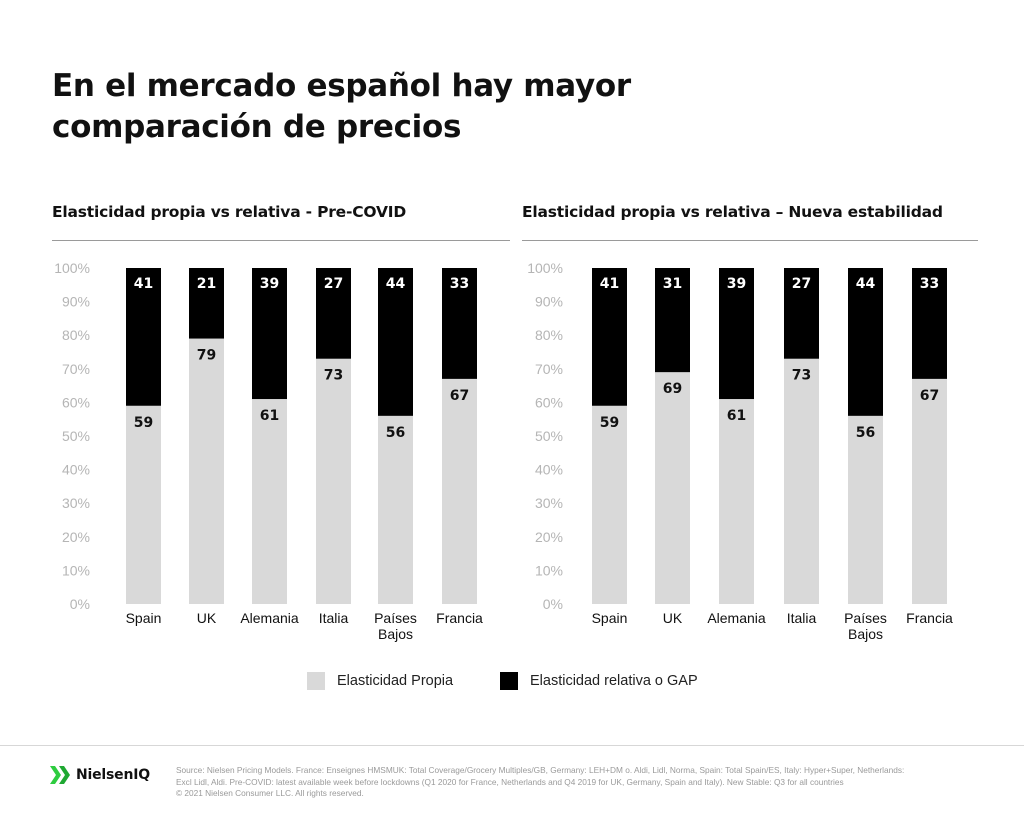 This screenshot has height=819, width=1024. Describe the element at coordinates (672, 284) in the screenshot. I see `data-label-gap: 31` at that location.